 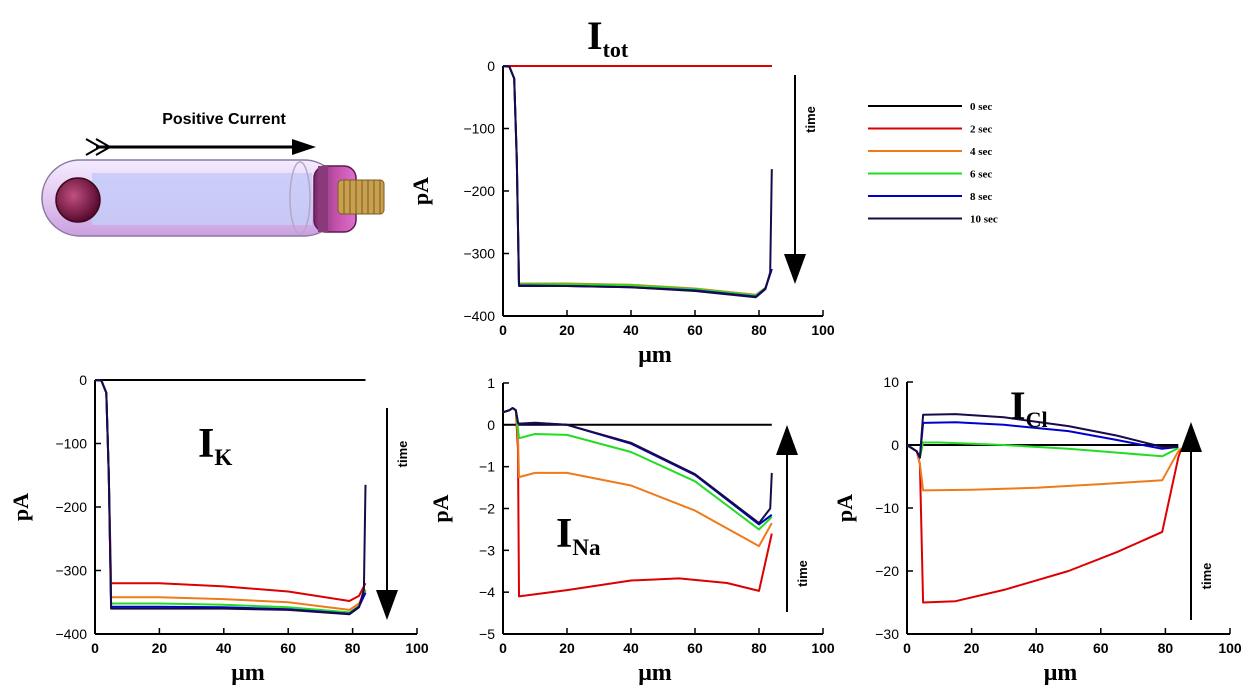 What do you see at coordinates (984, 220) in the screenshot?
I see `legend-label: 10 sec` at bounding box center [984, 220].